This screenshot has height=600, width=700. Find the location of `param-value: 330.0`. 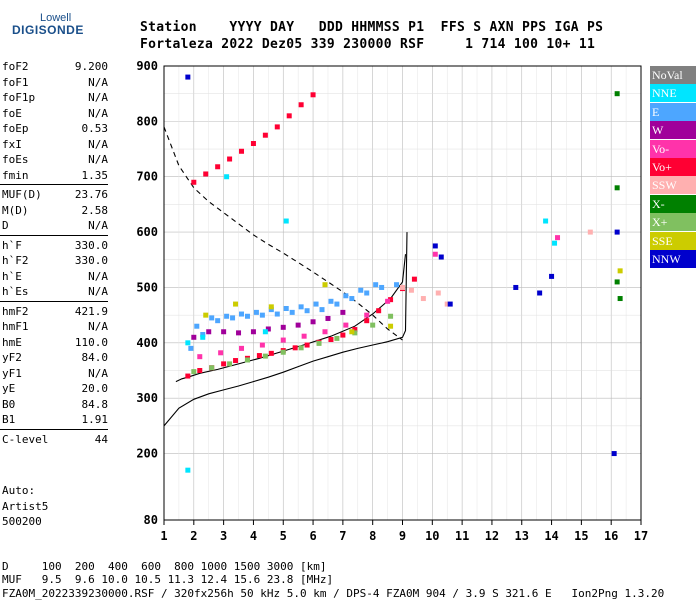

param-value: 330.0 is located at coordinates (91, 260).